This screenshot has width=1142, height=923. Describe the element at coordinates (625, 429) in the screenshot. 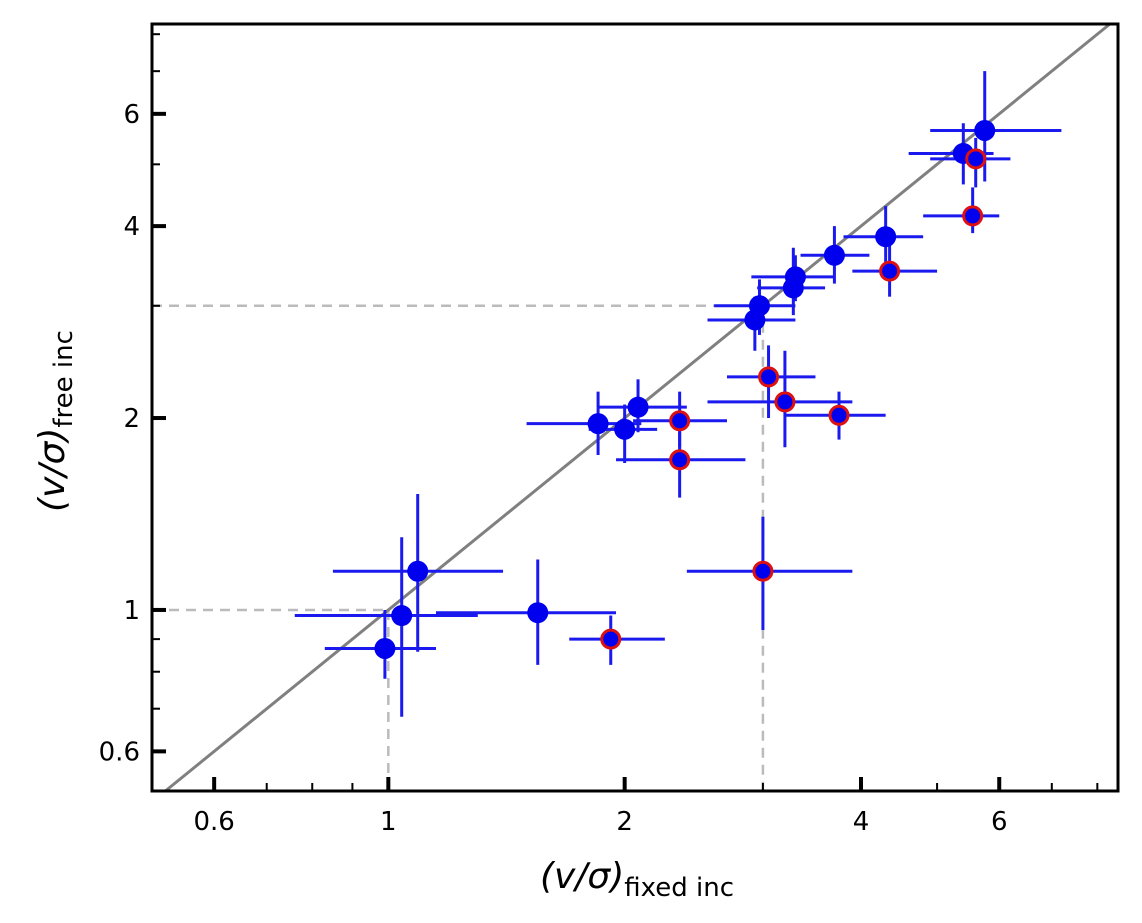

I see `point-5-marker` at that location.